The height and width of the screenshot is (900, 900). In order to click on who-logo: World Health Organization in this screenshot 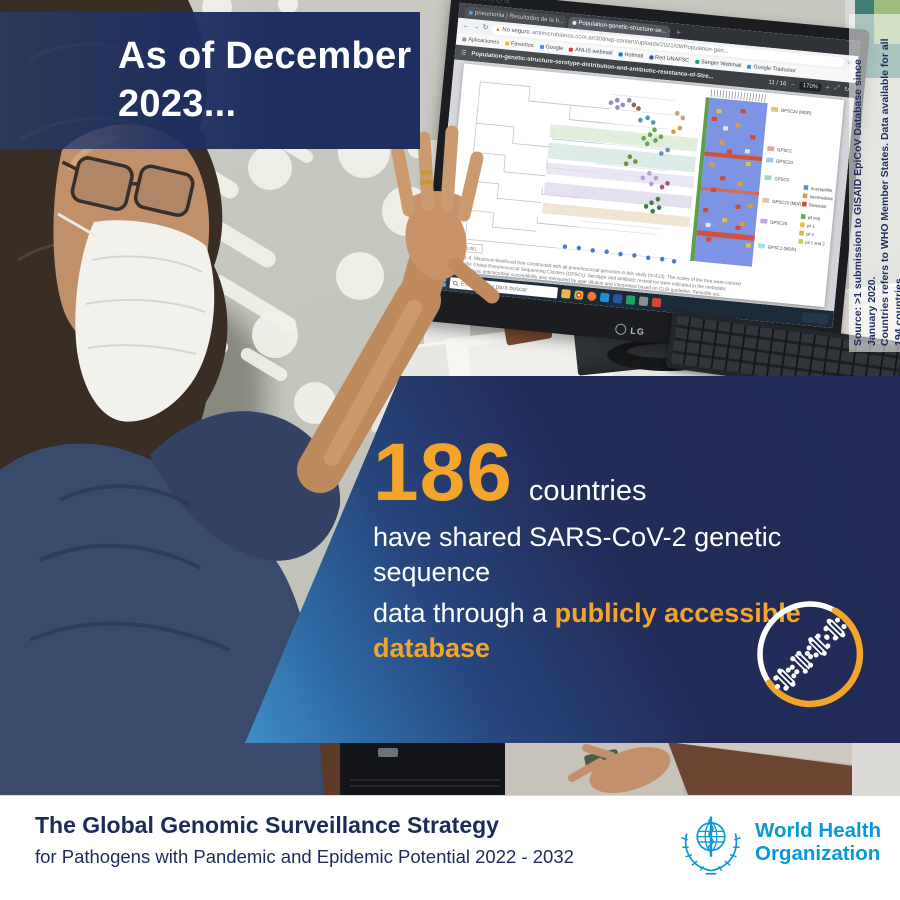, I will do `click(778, 843)`.